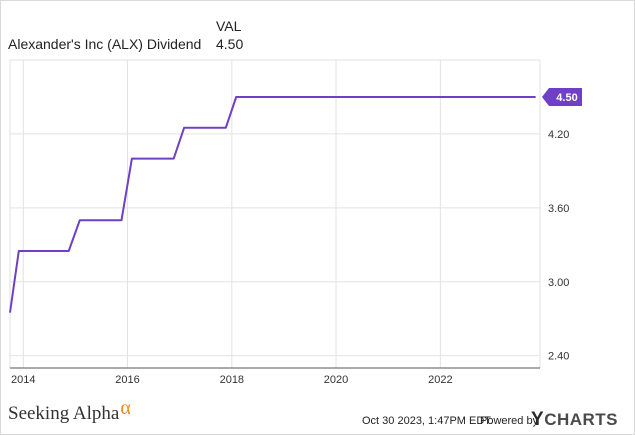 This screenshot has height=435, width=635. I want to click on y-tick-label: 4.20, so click(558, 135).